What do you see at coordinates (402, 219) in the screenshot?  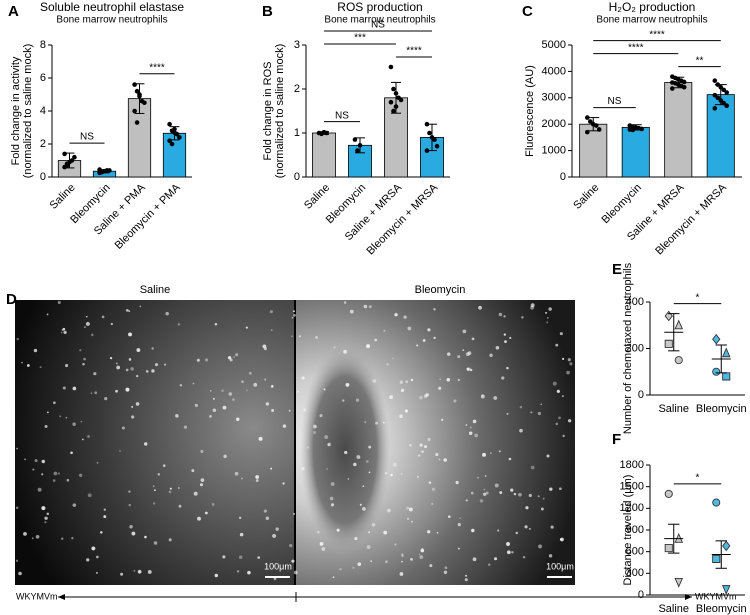 I see `x-tick-label: Bleomycin + MRSA` at bounding box center [402, 219].